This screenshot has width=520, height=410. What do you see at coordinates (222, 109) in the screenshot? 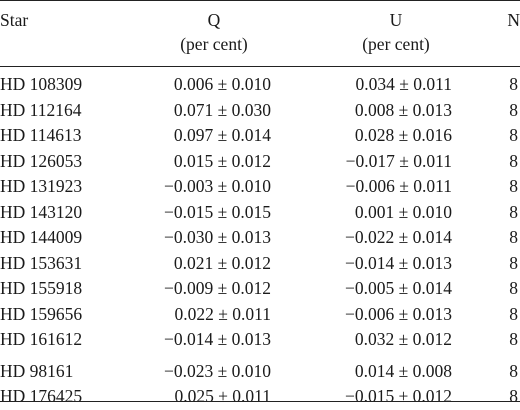
I see `cell-q: 0.071 ± 0.030` at bounding box center [222, 109].